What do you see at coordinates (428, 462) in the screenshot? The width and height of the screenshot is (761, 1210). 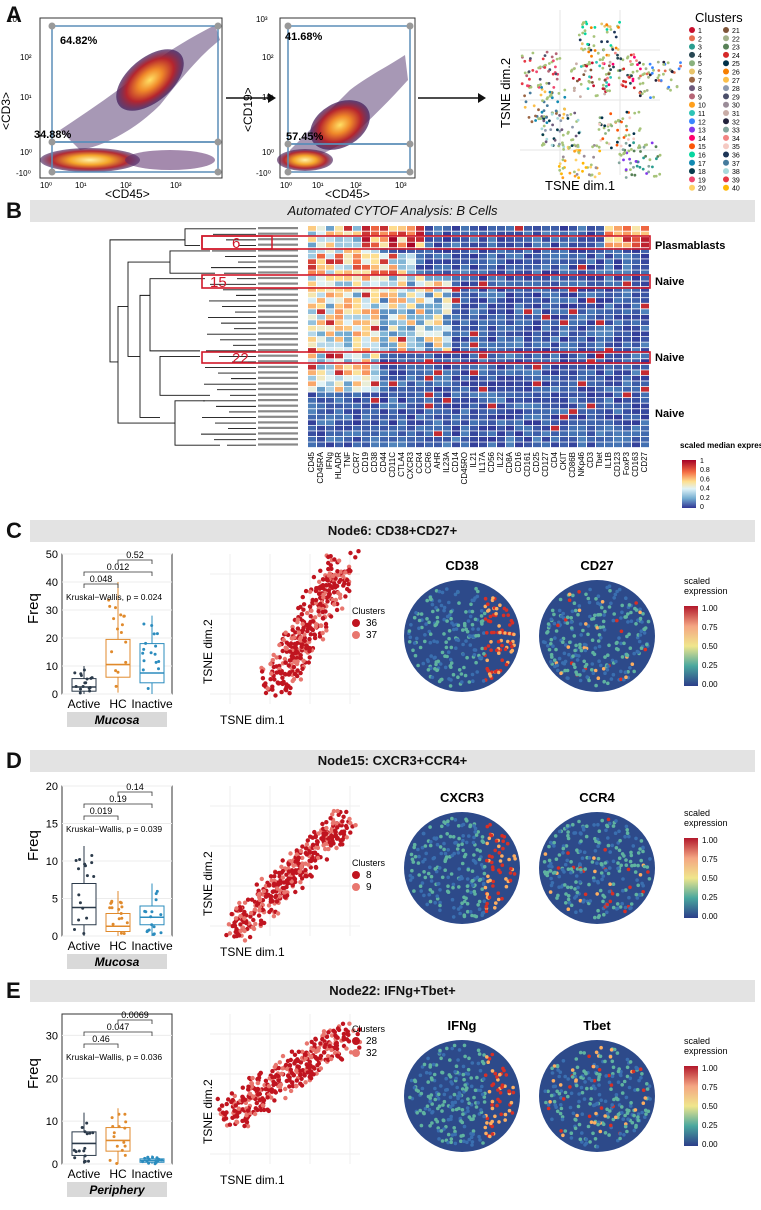 I see `marker-label: CCR6` at bounding box center [428, 462].